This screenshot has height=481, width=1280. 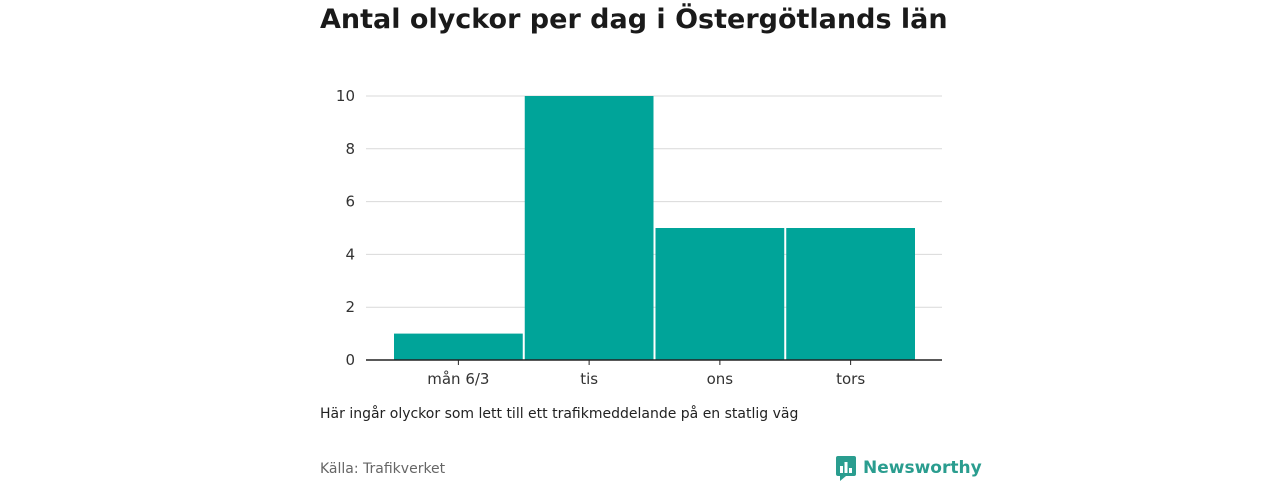 What do you see at coordinates (345, 228) in the screenshot?
I see `y-tick-labels: 0 2 4 6 8 10` at bounding box center [345, 228].